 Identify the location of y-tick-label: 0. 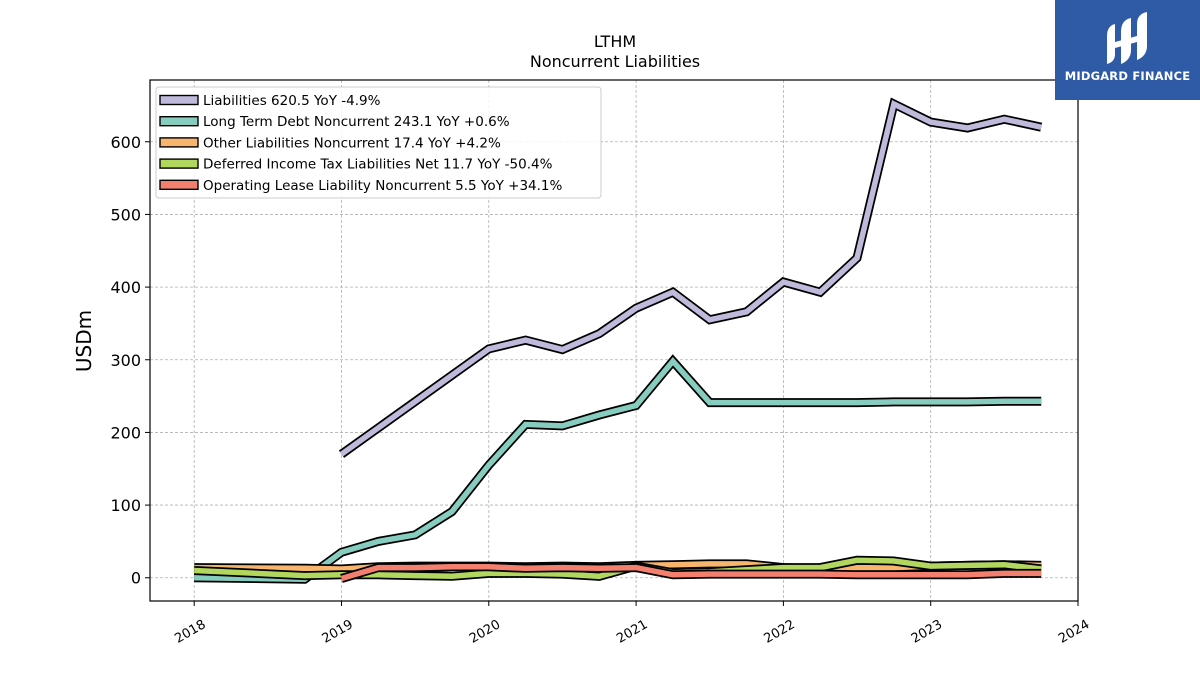
(136, 578).